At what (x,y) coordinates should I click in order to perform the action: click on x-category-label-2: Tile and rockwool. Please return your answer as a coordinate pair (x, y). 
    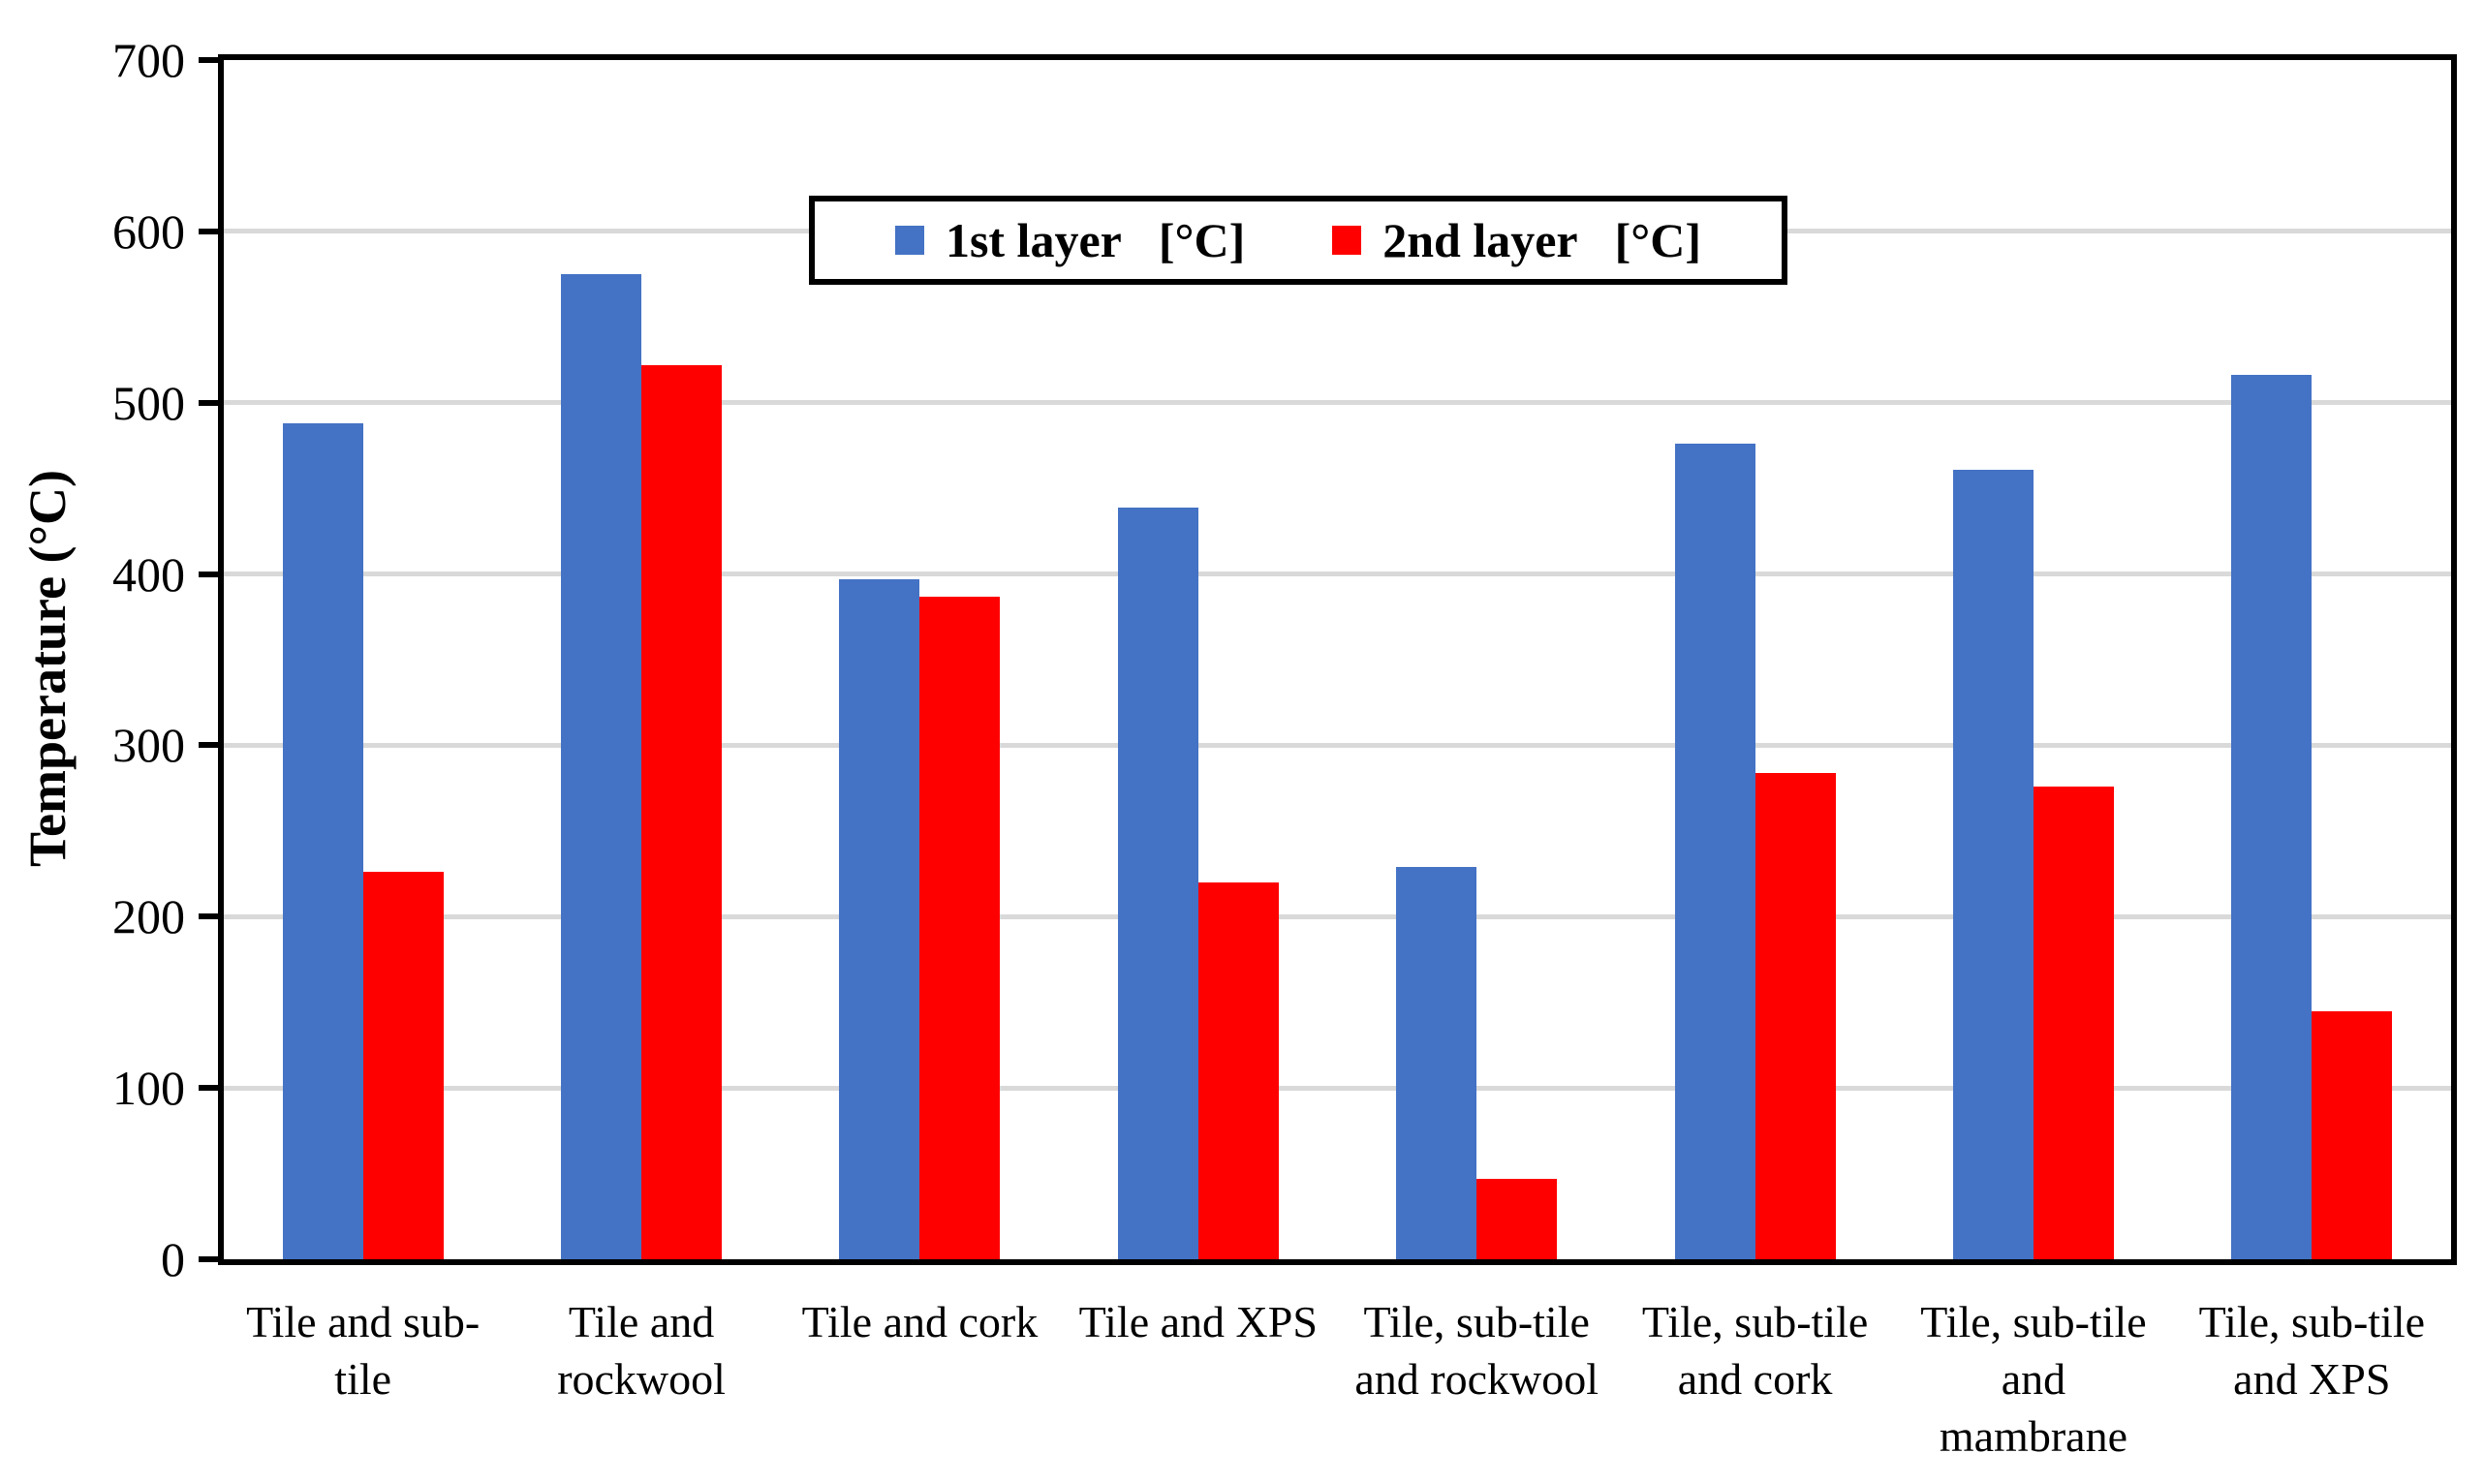
    Looking at the image, I should click on (641, 1350).